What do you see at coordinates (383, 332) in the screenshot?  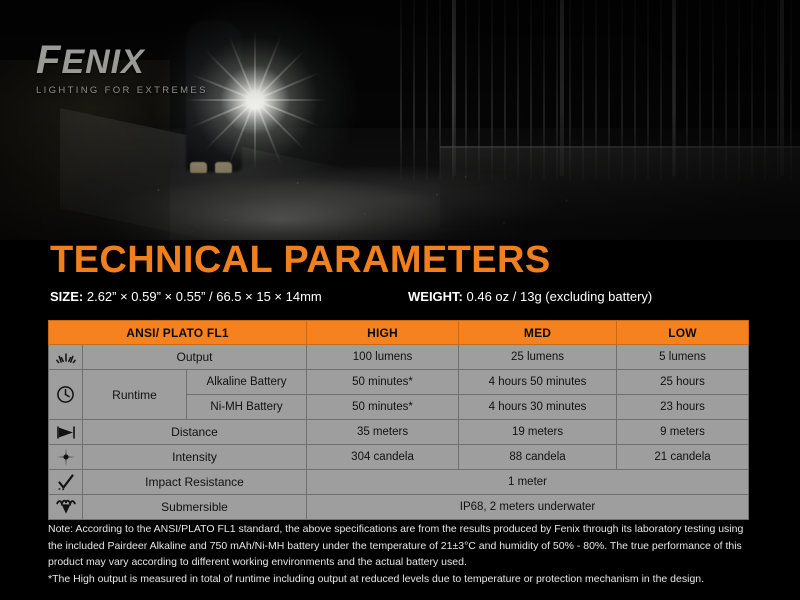 I see `col-header-high: HIGH` at bounding box center [383, 332].